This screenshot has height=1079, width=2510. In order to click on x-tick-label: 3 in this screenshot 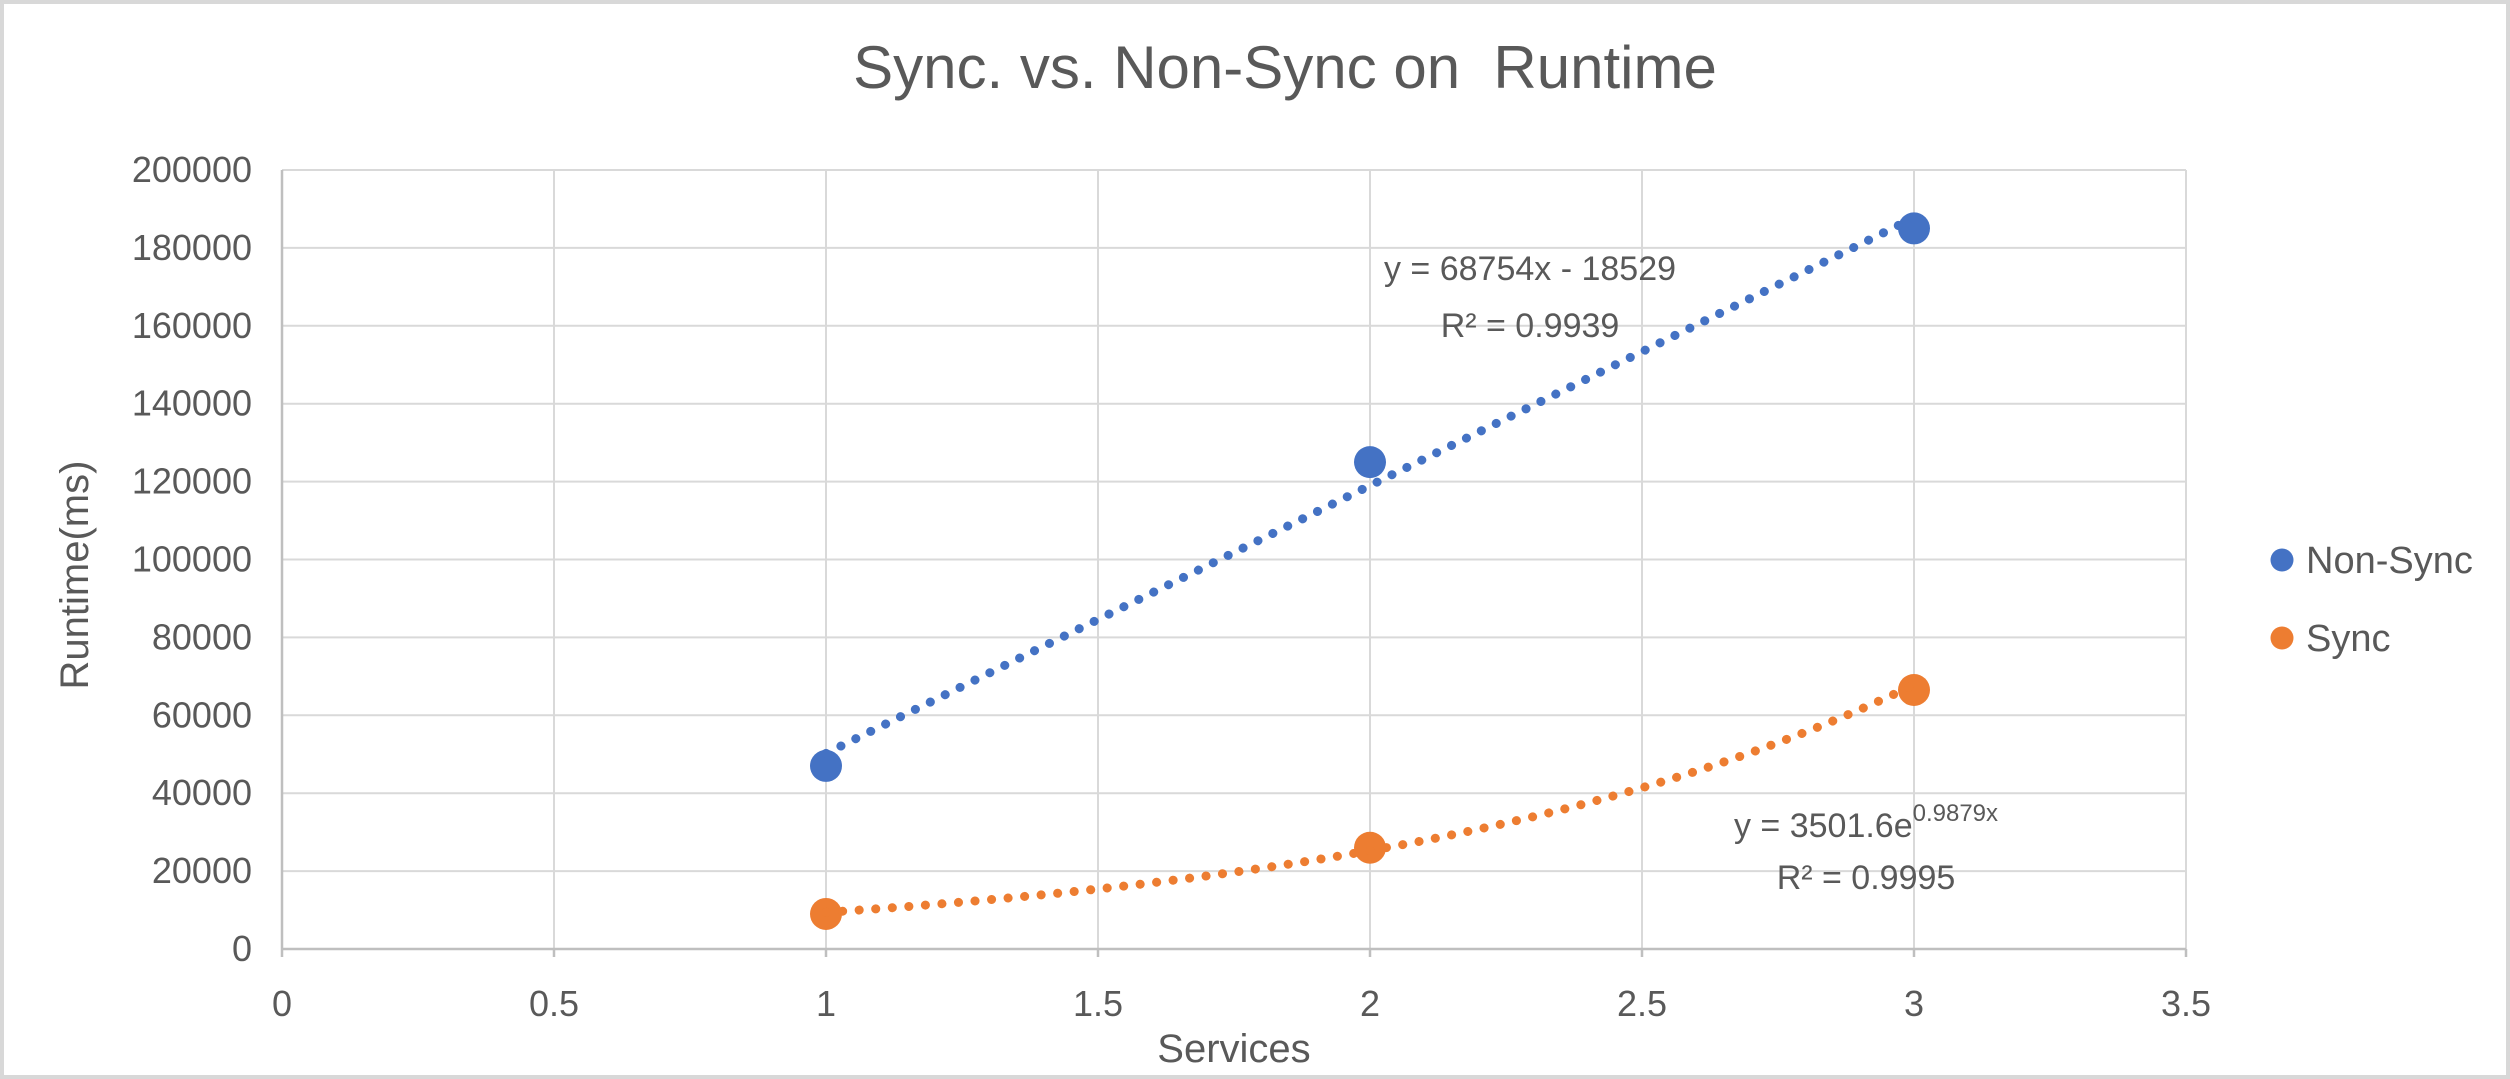, I will do `click(1914, 1003)`.